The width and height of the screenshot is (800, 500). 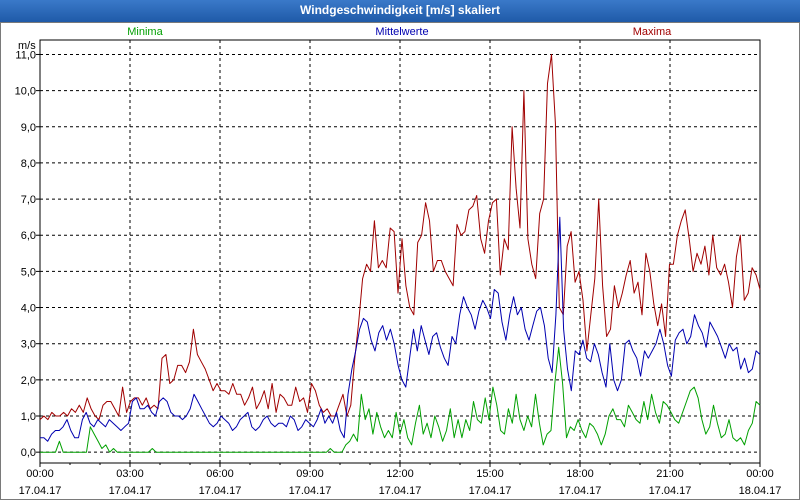 What do you see at coordinates (25, 92) in the screenshot?
I see `y-tick-label: 10,0` at bounding box center [25, 92].